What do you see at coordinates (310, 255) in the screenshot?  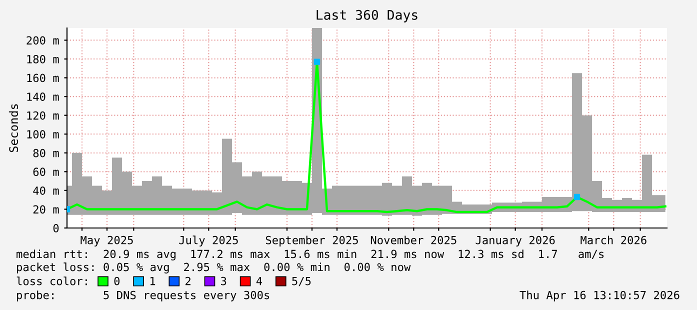 I see `text: median rtt: 20.9 ms avg 177.2 ms max 15.6 ms min 21.9 ms now 12.3 ms sd 1.7 am/s` at bounding box center [310, 255].